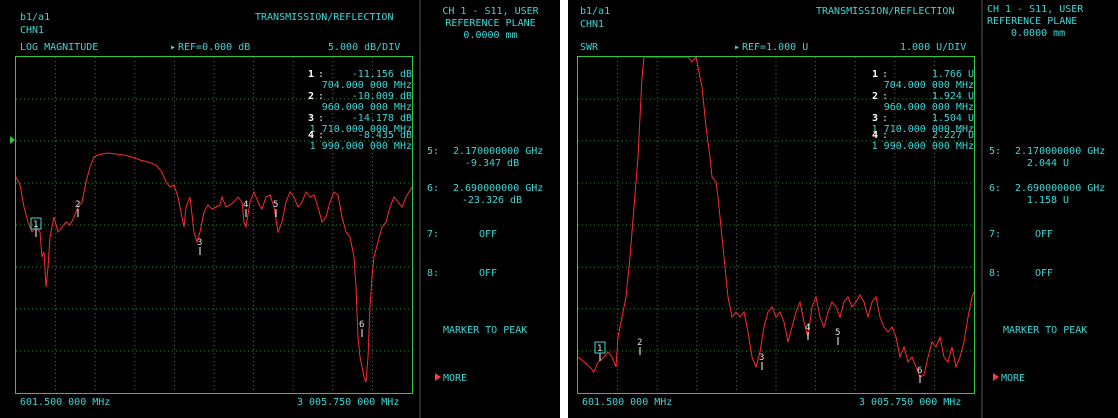 The height and width of the screenshot is (418, 1118). What do you see at coordinates (875, 118) in the screenshot?
I see `right-marker-3-num: 3` at bounding box center [875, 118].